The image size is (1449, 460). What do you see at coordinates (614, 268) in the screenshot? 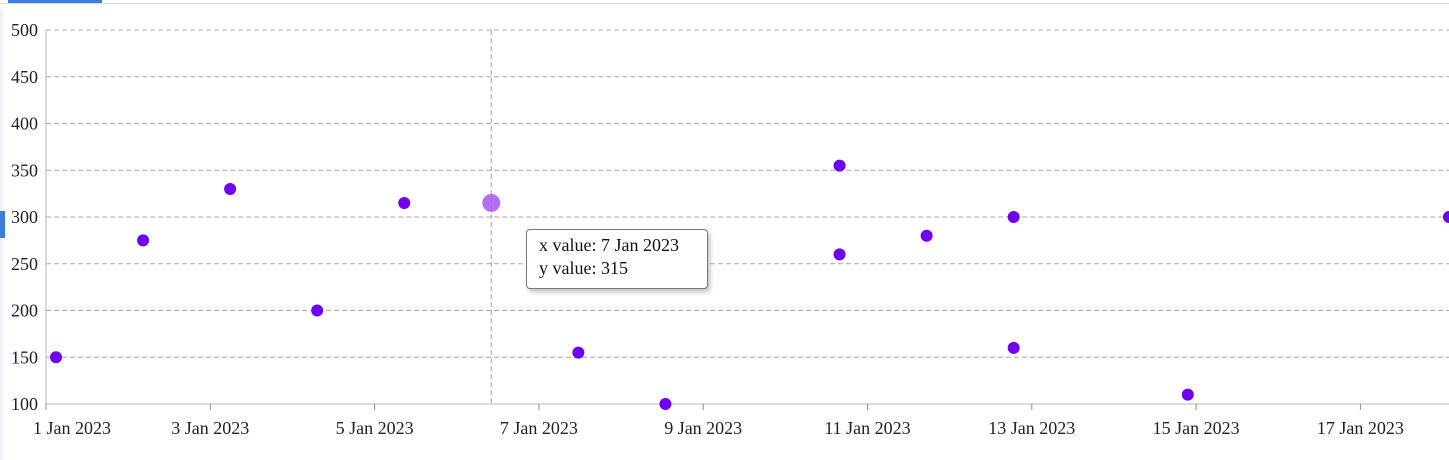
I see `tooltip-y-value: 315` at bounding box center [614, 268].